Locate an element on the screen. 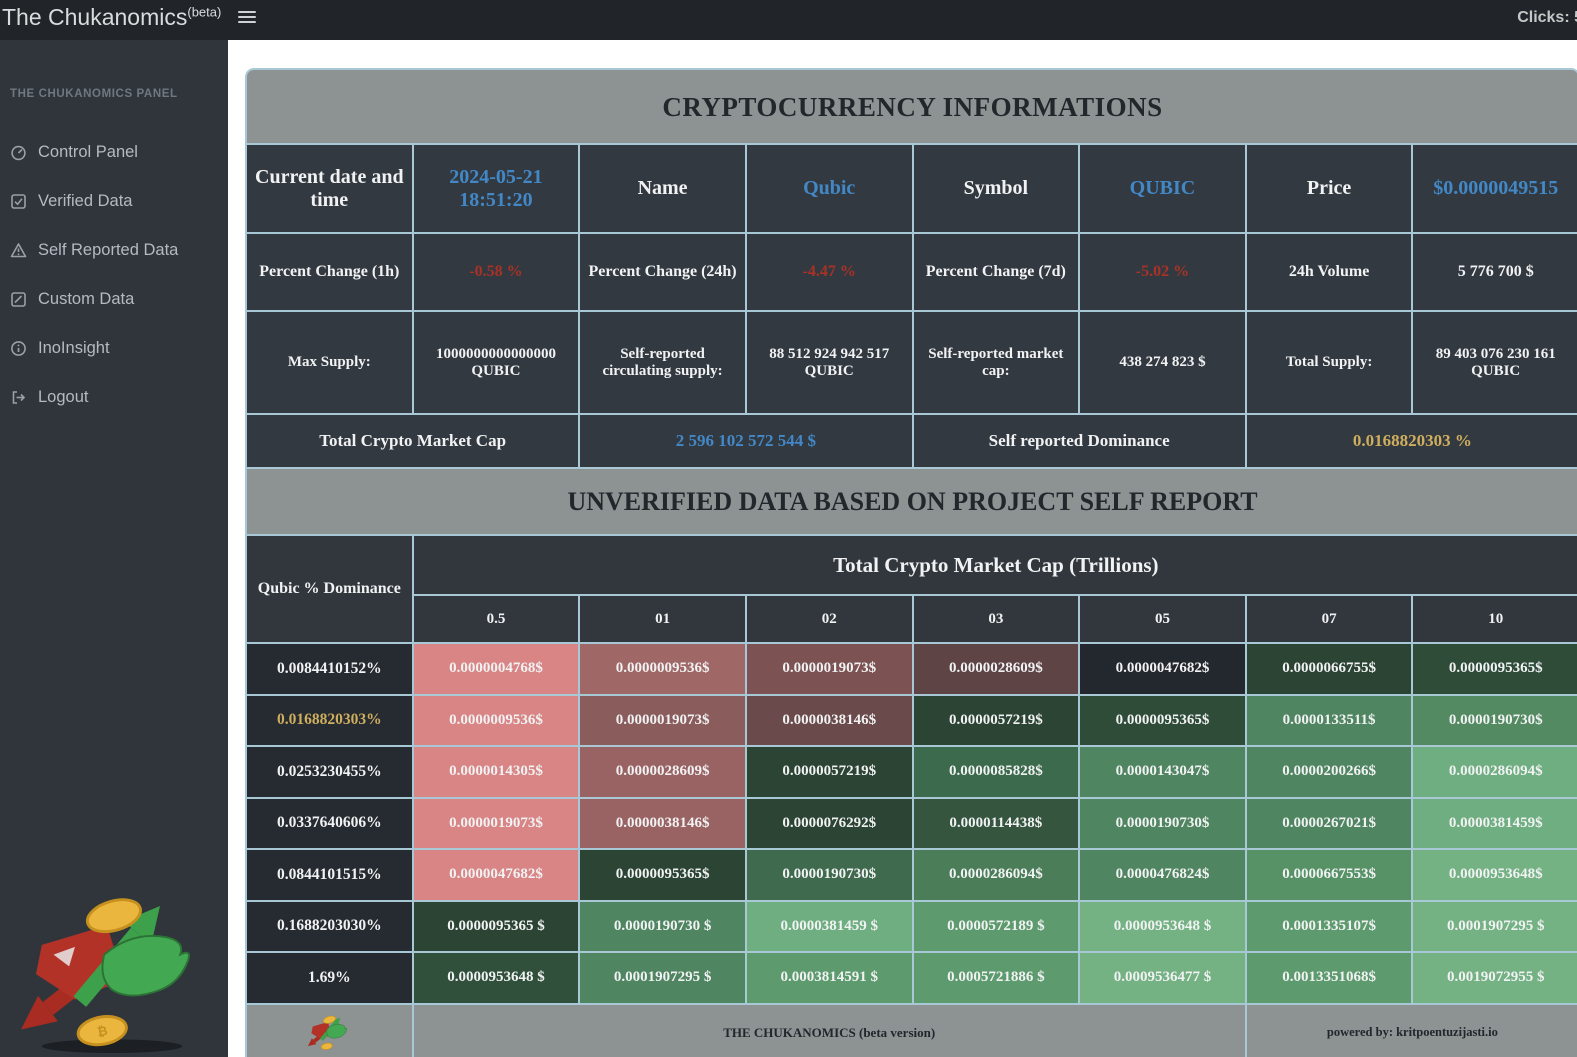 This screenshot has width=1577, height=1057. matrix-cell: 0.0000200266$ is located at coordinates (1329, 772).